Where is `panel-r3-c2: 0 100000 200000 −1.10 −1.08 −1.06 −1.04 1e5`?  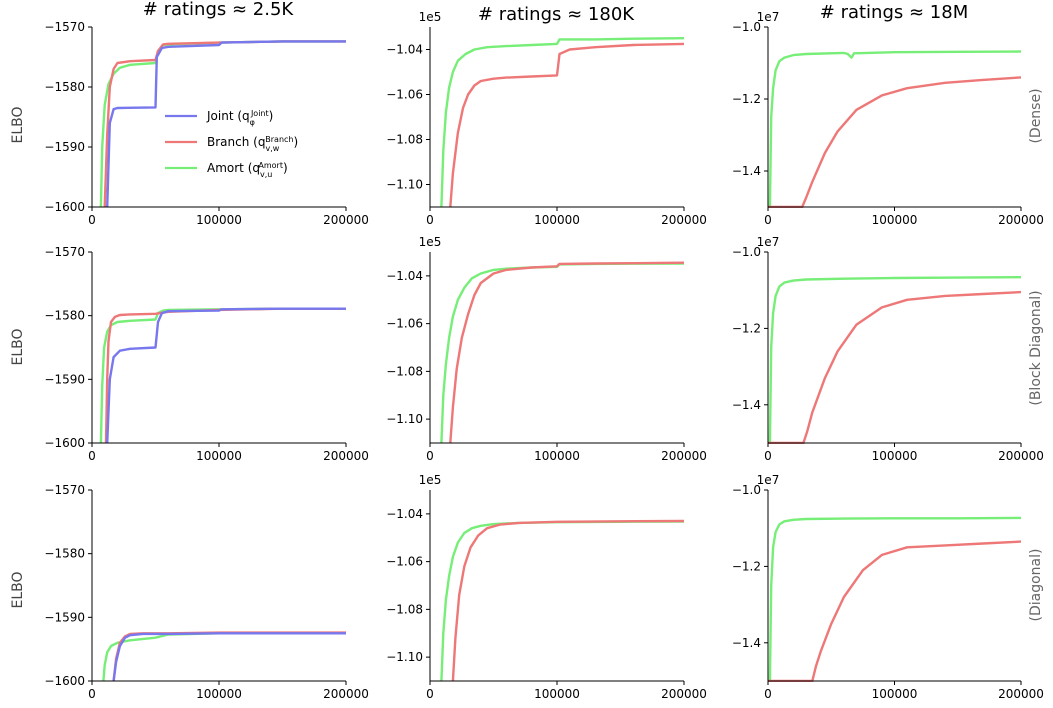 panel-r3-c2: 0 100000 200000 −1.10 −1.08 −1.06 −1.04 1e5 is located at coordinates (546, 587).